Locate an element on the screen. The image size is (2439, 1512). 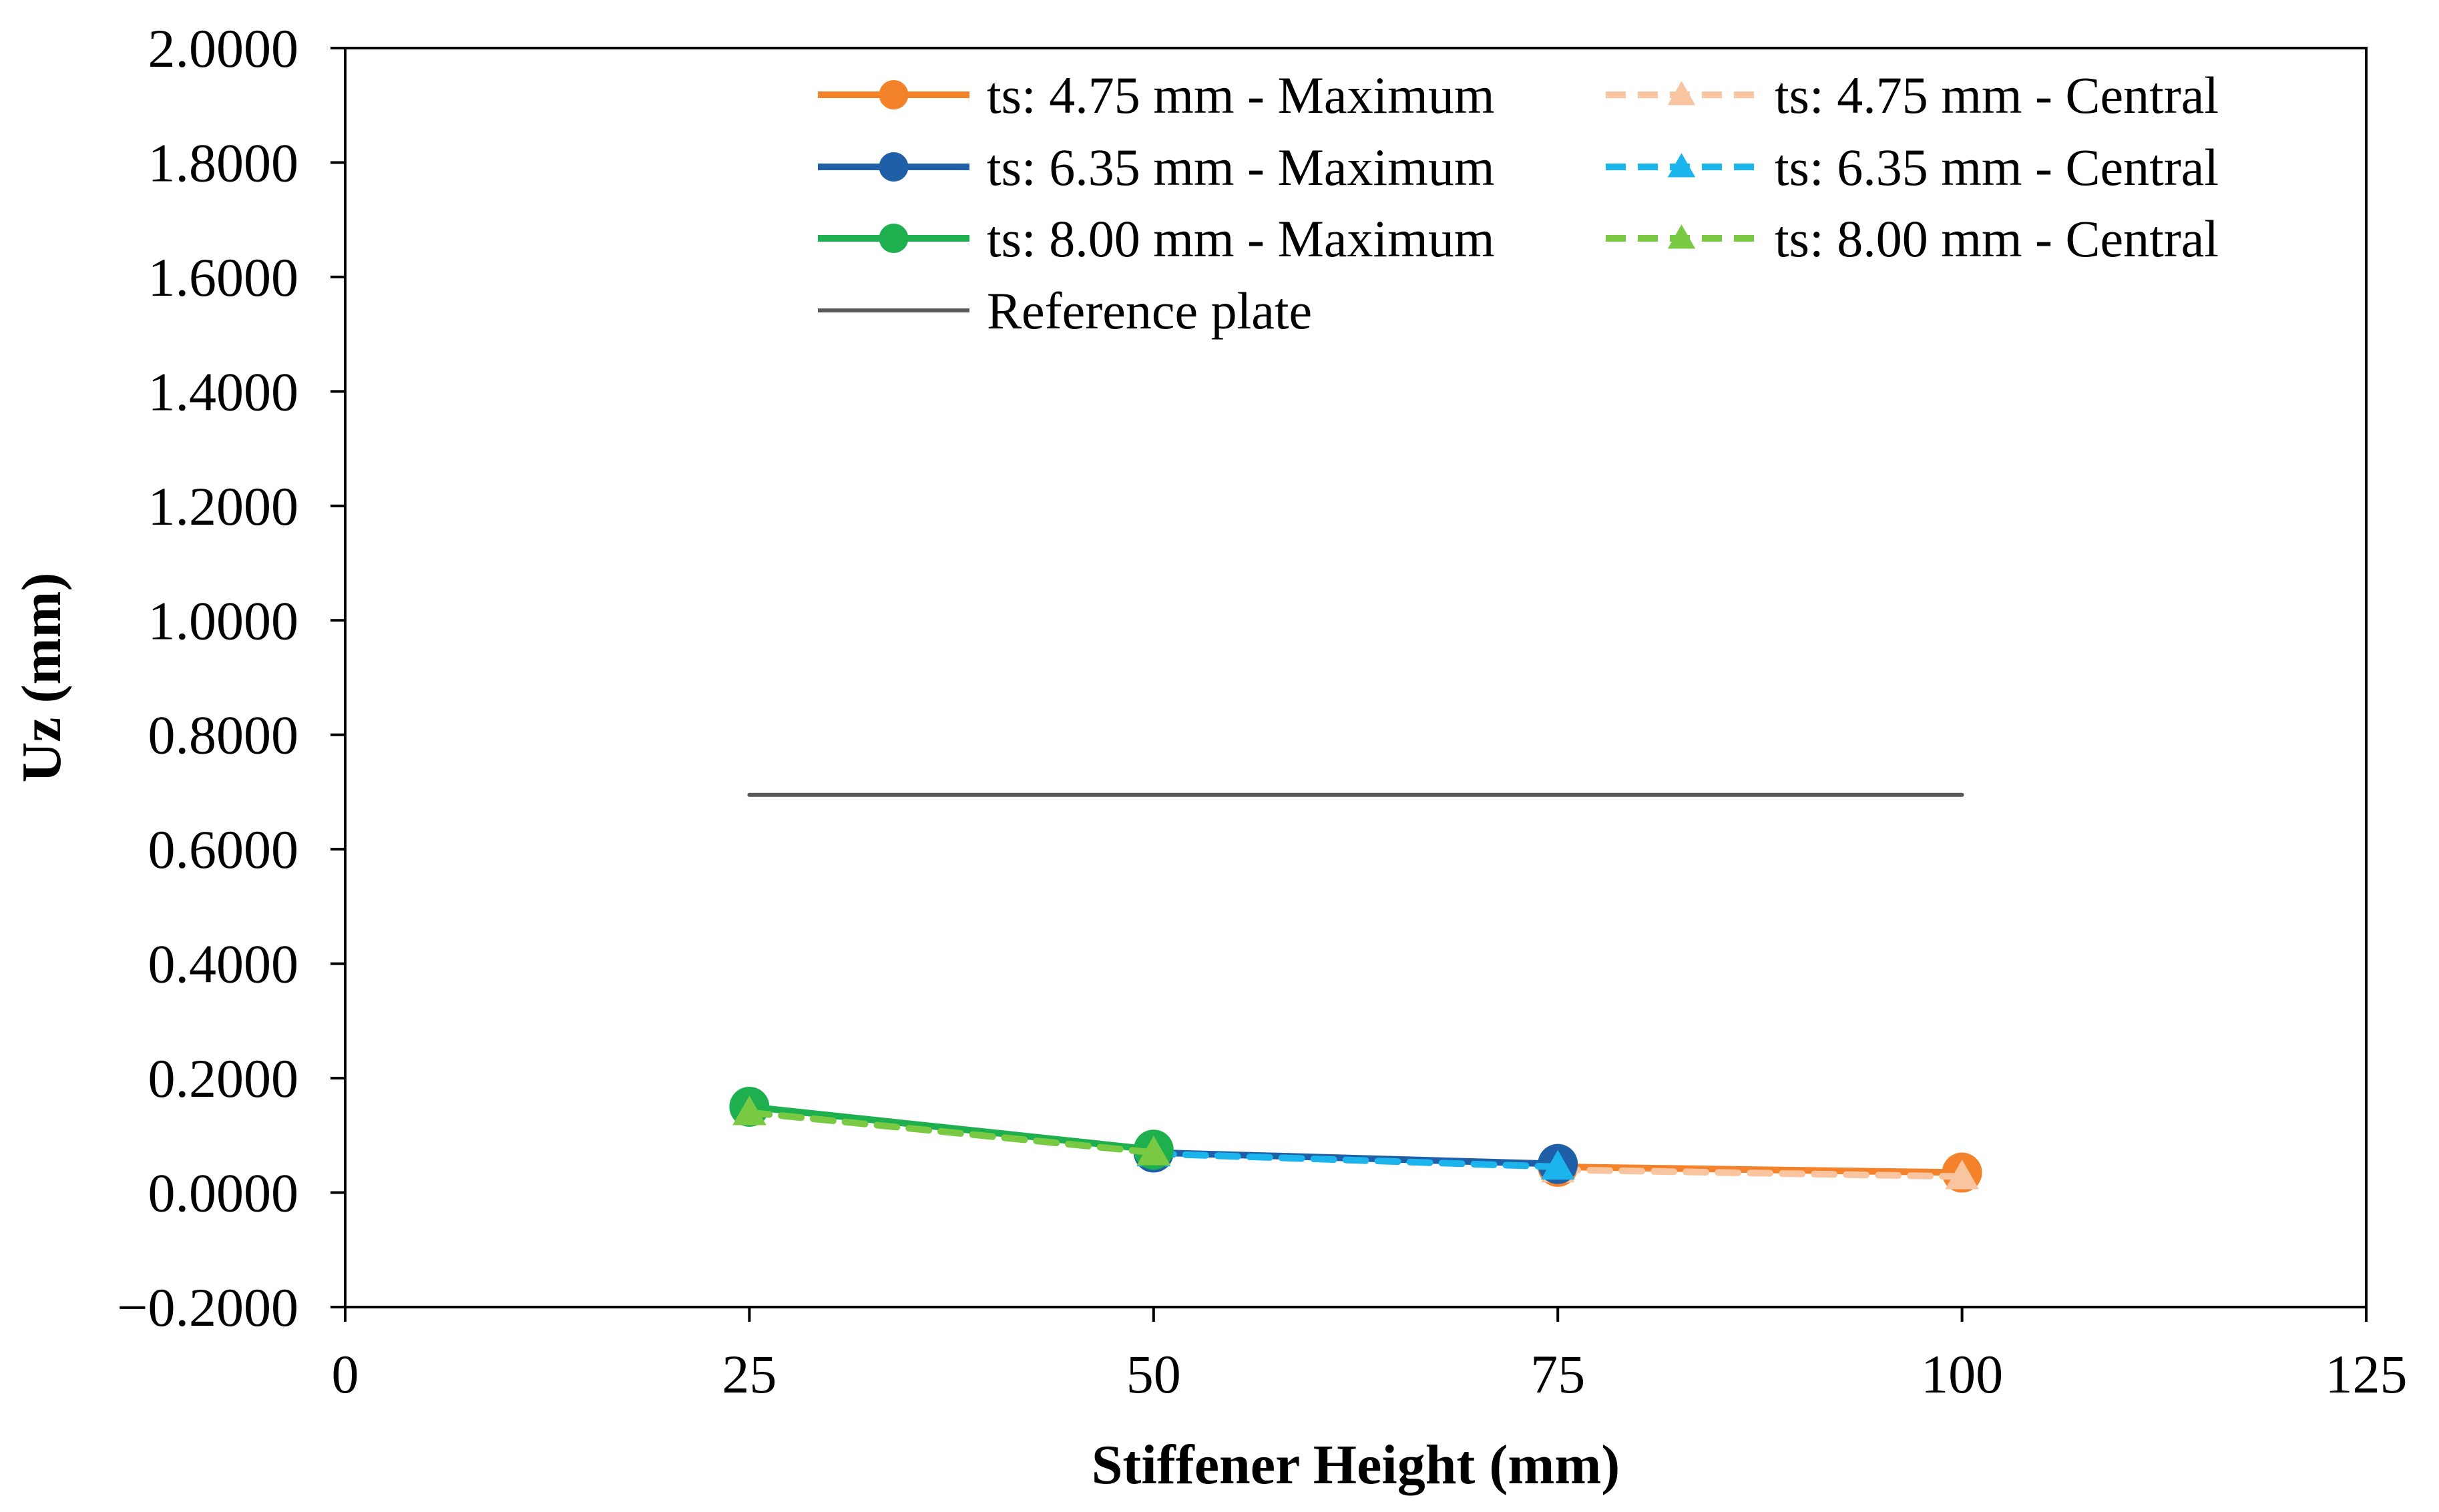
x-tick-label: 100 is located at coordinates (1962, 1375).